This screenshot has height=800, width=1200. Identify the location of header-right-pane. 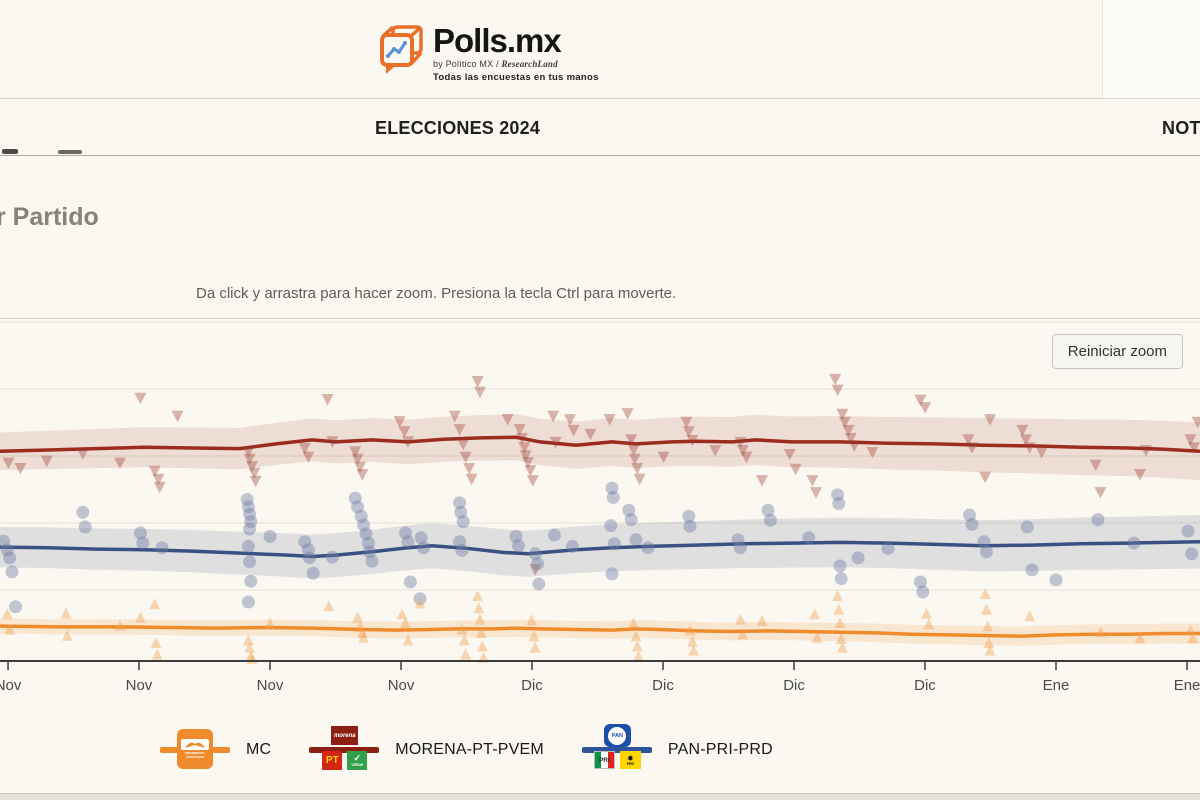
(1151, 49).